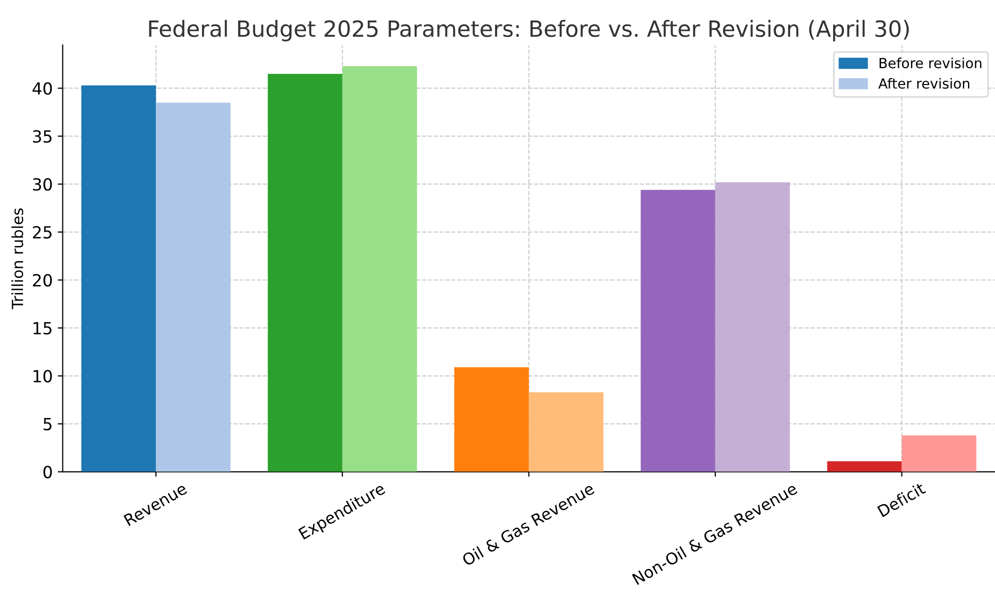 This screenshot has width=995, height=601. What do you see at coordinates (924, 83) in the screenshot?
I see `legend-label: After revision` at bounding box center [924, 83].